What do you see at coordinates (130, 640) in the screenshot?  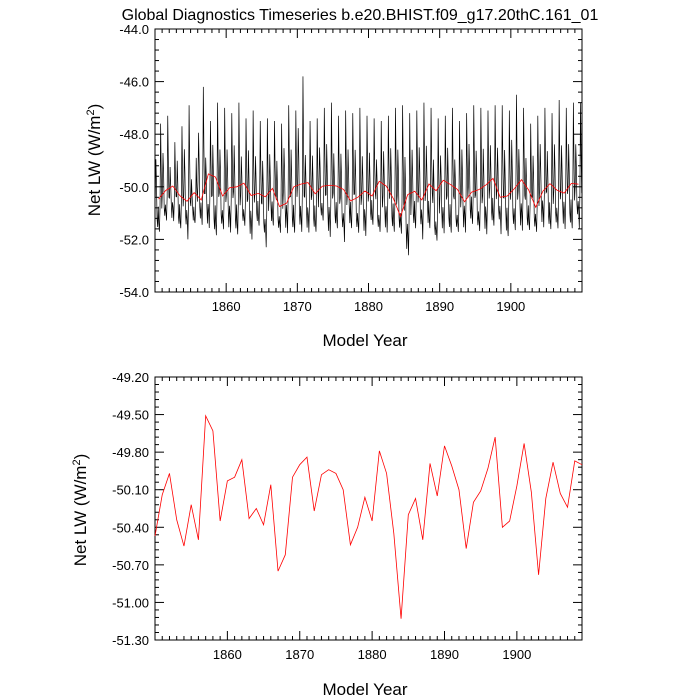 I see `y-tick-label: -51.30` at bounding box center [130, 640].